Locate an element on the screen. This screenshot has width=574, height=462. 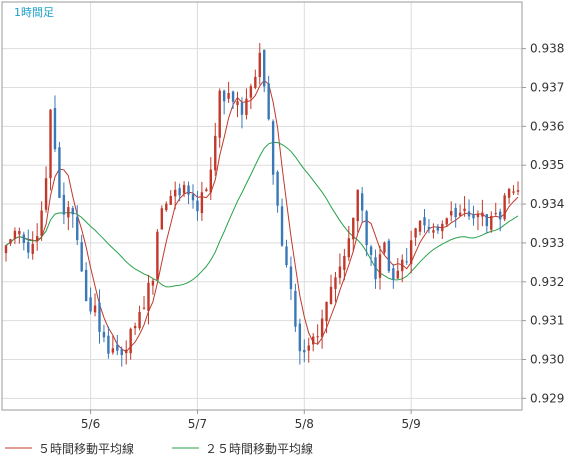
legend: ５時間移動平均線 ２５時間移動平均線 is located at coordinates (159, 448).